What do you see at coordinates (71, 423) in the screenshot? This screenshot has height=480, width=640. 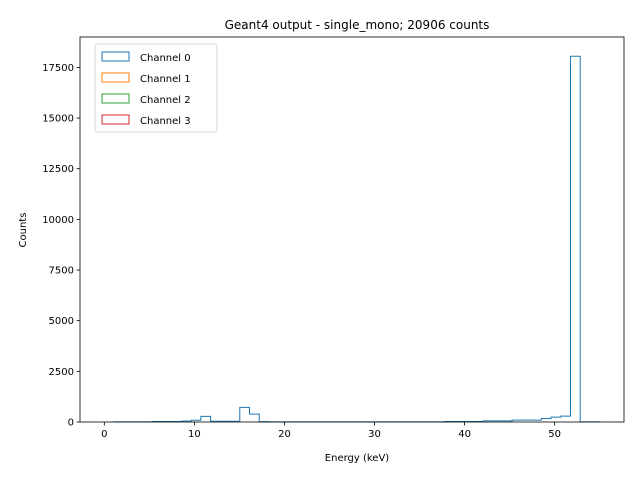 I see `y-tick-label-0: 0` at bounding box center [71, 423].